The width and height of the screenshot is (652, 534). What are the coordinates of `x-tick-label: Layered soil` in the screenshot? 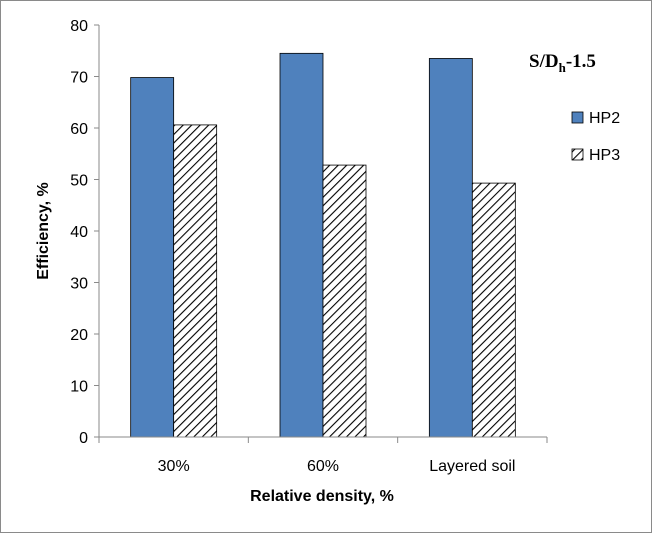 It's located at (472, 466).